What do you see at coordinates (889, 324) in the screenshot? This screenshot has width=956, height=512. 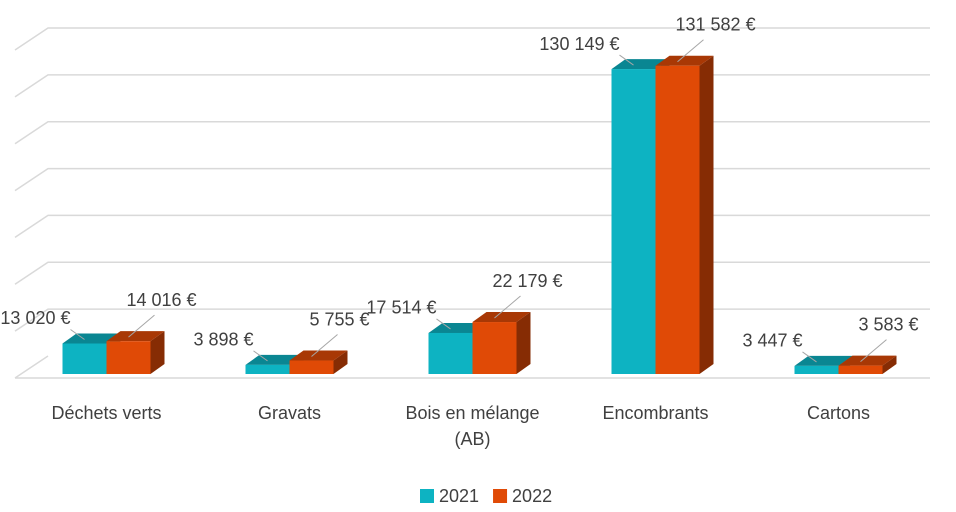 I see `data-label: 3 583 €` at bounding box center [889, 324].